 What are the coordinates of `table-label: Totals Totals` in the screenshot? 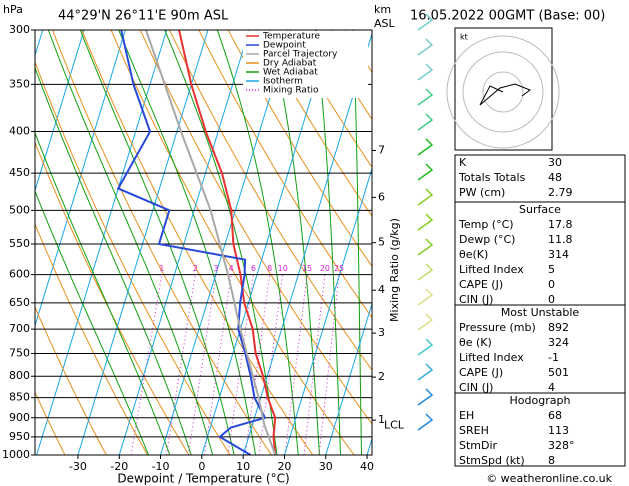 It's located at (492, 177).